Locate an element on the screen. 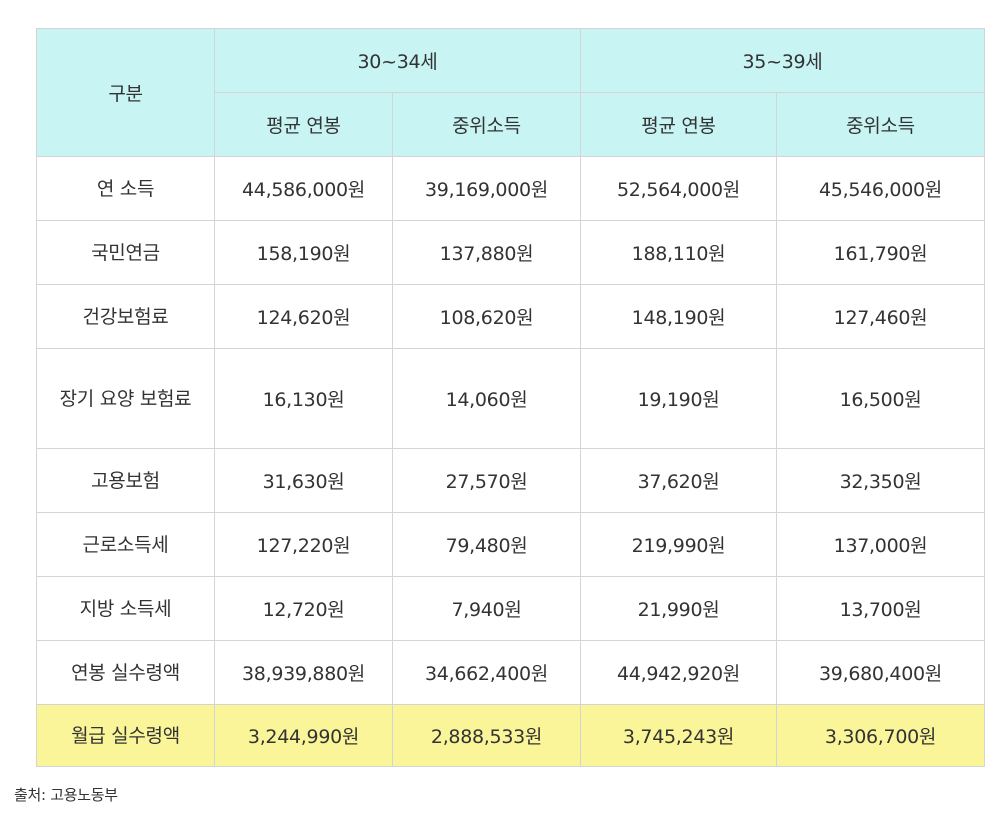 The width and height of the screenshot is (1000, 827). table-cell: 13,700원 is located at coordinates (880, 608).